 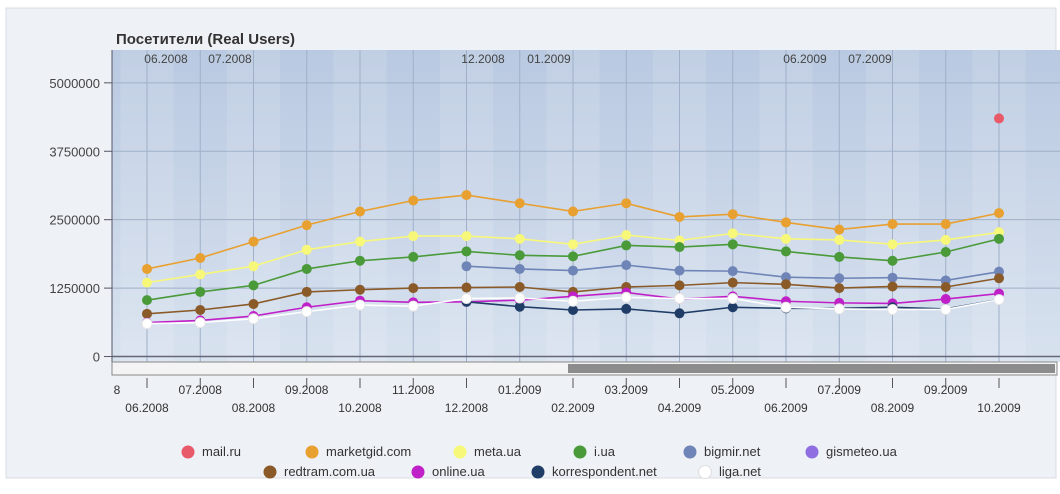 I want to click on legend-item: i.ua, so click(x=594, y=451).